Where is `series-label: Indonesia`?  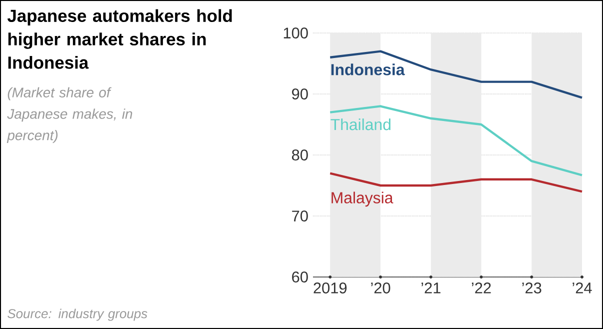 series-label: Indonesia is located at coordinates (368, 70).